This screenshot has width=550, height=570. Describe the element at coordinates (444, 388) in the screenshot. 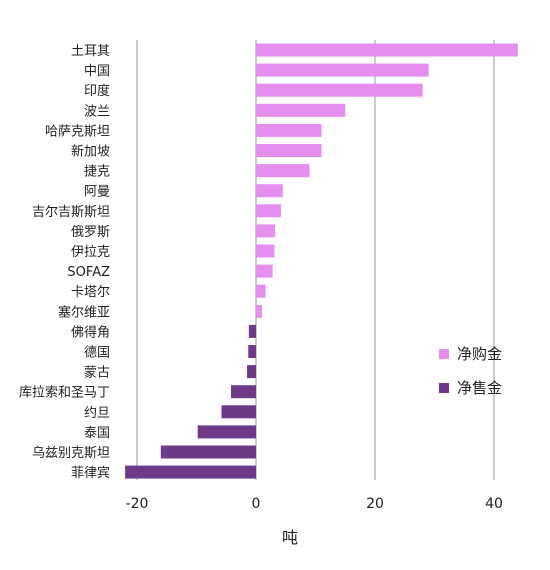

I see `legend-swatch-sell` at that location.